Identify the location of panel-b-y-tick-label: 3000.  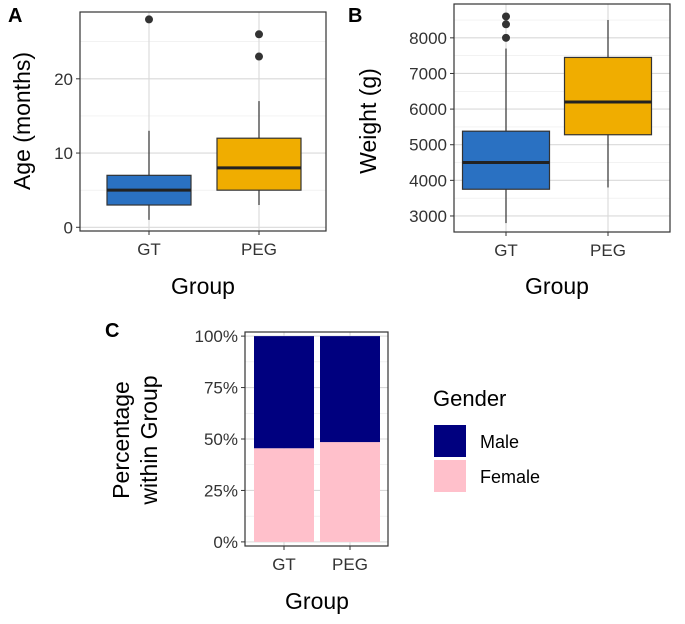
(428, 216).